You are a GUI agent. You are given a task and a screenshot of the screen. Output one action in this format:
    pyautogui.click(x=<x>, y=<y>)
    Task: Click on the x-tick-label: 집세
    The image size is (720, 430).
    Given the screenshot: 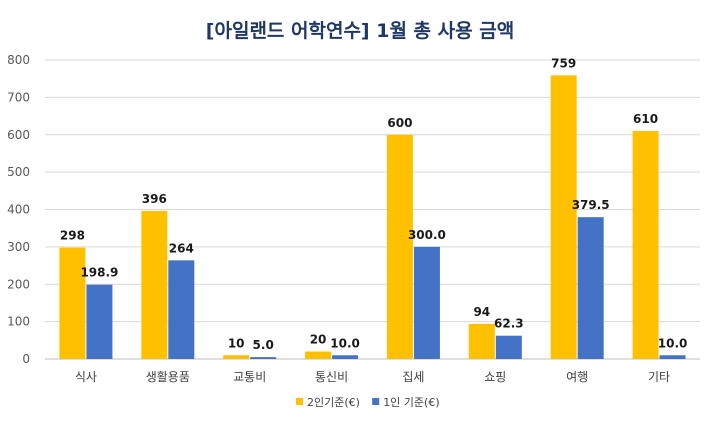 What is the action you would take?
    pyautogui.click(x=413, y=377)
    